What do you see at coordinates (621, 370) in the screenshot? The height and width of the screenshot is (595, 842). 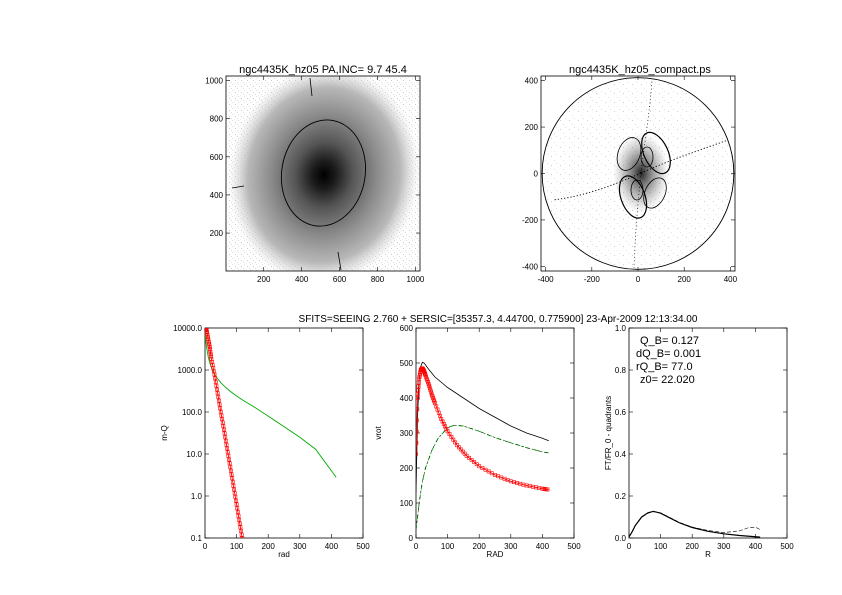 I see `ratio-ytick-label: 0.8` at bounding box center [621, 370].